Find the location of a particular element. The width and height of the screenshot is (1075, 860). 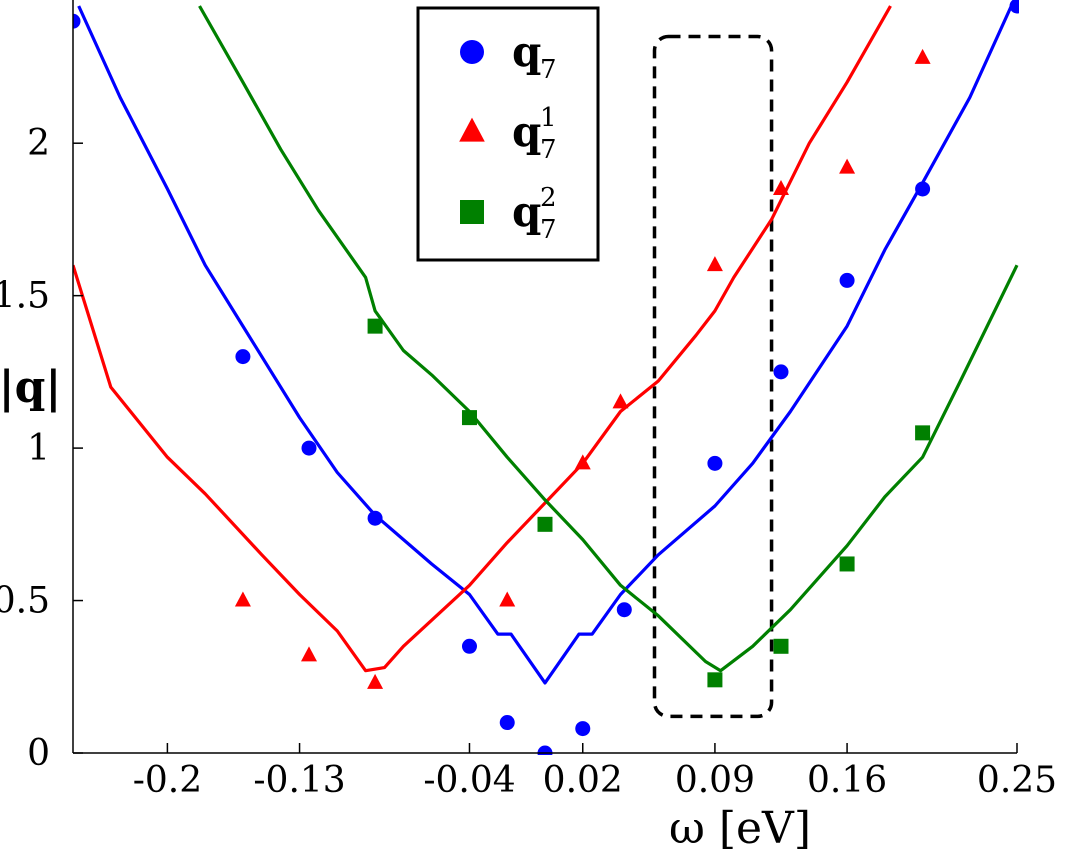

legend-label-2-sub: 7 is located at coordinates (548, 230).